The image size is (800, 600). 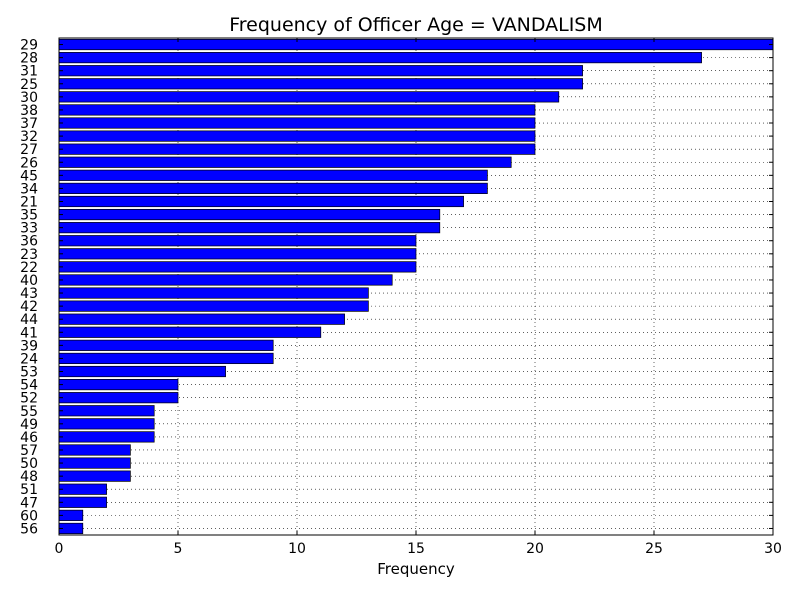 What do you see at coordinates (29, 346) in the screenshot?
I see `y-tick-label: 39` at bounding box center [29, 346].